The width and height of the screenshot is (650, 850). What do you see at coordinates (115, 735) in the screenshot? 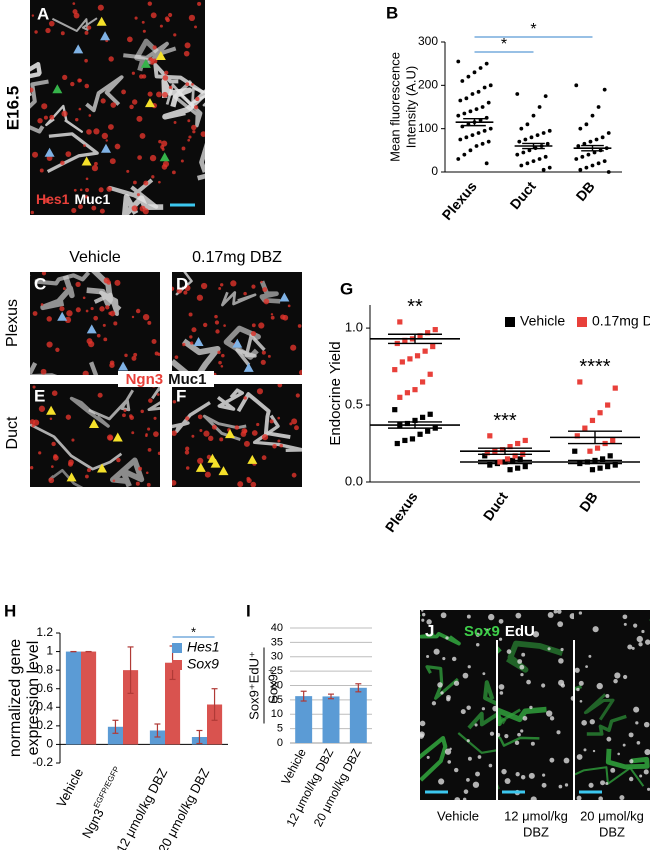
I see `bar` at bounding box center [115, 735].